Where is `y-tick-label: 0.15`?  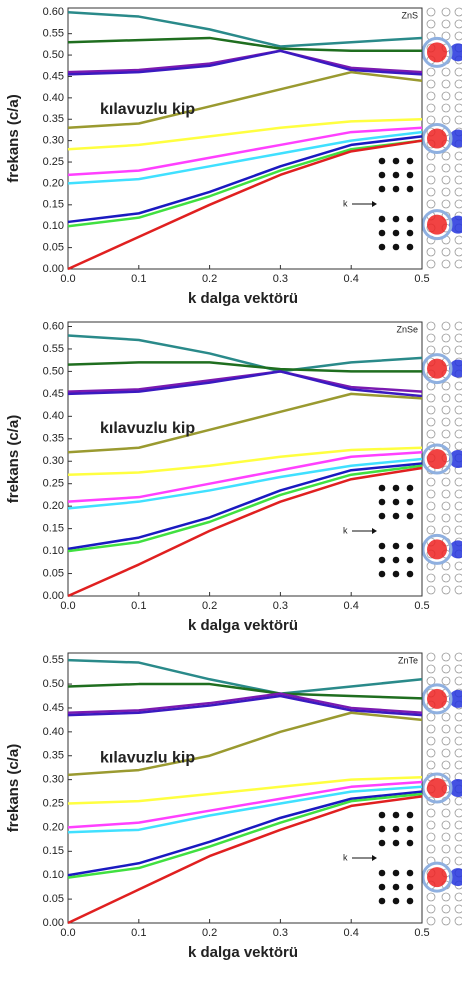
y-tick-label: 0.15 is located at coordinates (53, 205).